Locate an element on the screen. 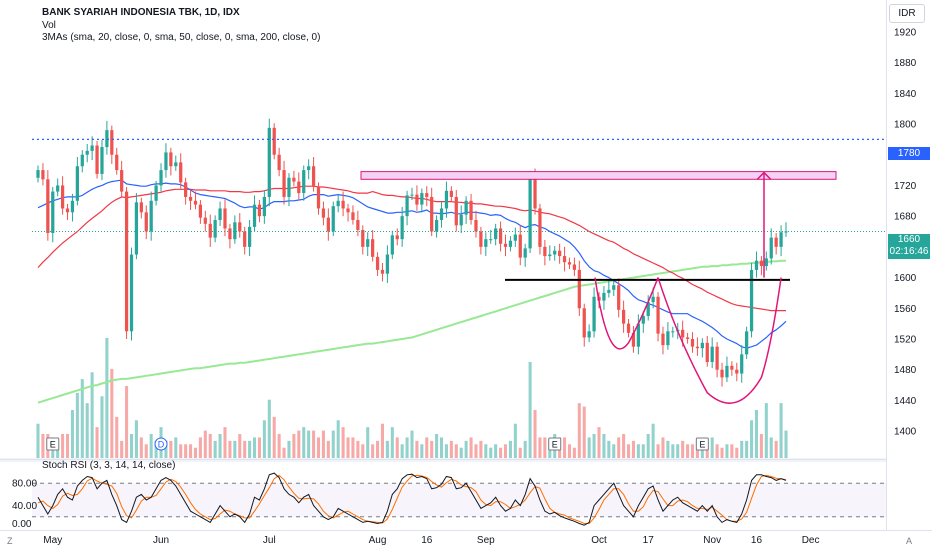 This screenshot has width=932, height=550. currency-button: IDR is located at coordinates (907, 13).